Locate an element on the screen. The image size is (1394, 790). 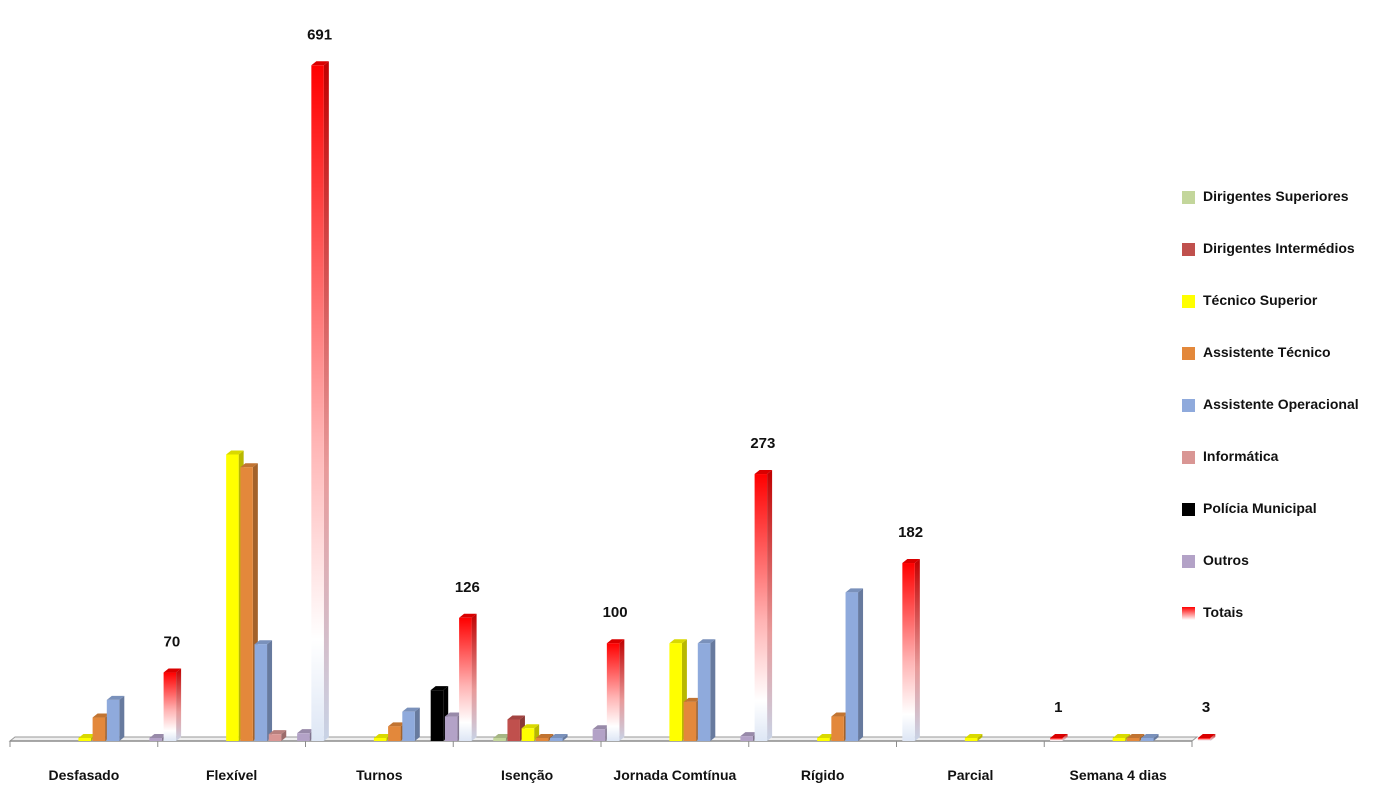
bar-totais-isencao is located at coordinates (615, 690).